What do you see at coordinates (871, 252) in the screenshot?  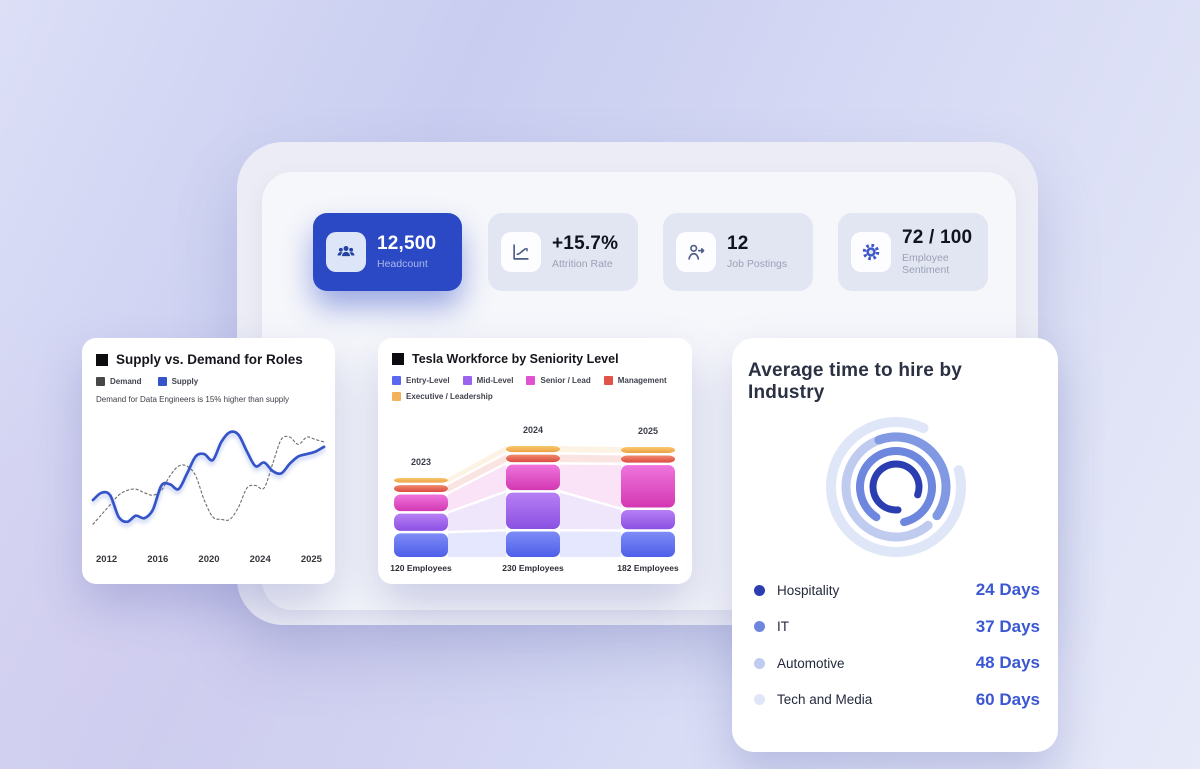 I see `gear-icon` at bounding box center [871, 252].